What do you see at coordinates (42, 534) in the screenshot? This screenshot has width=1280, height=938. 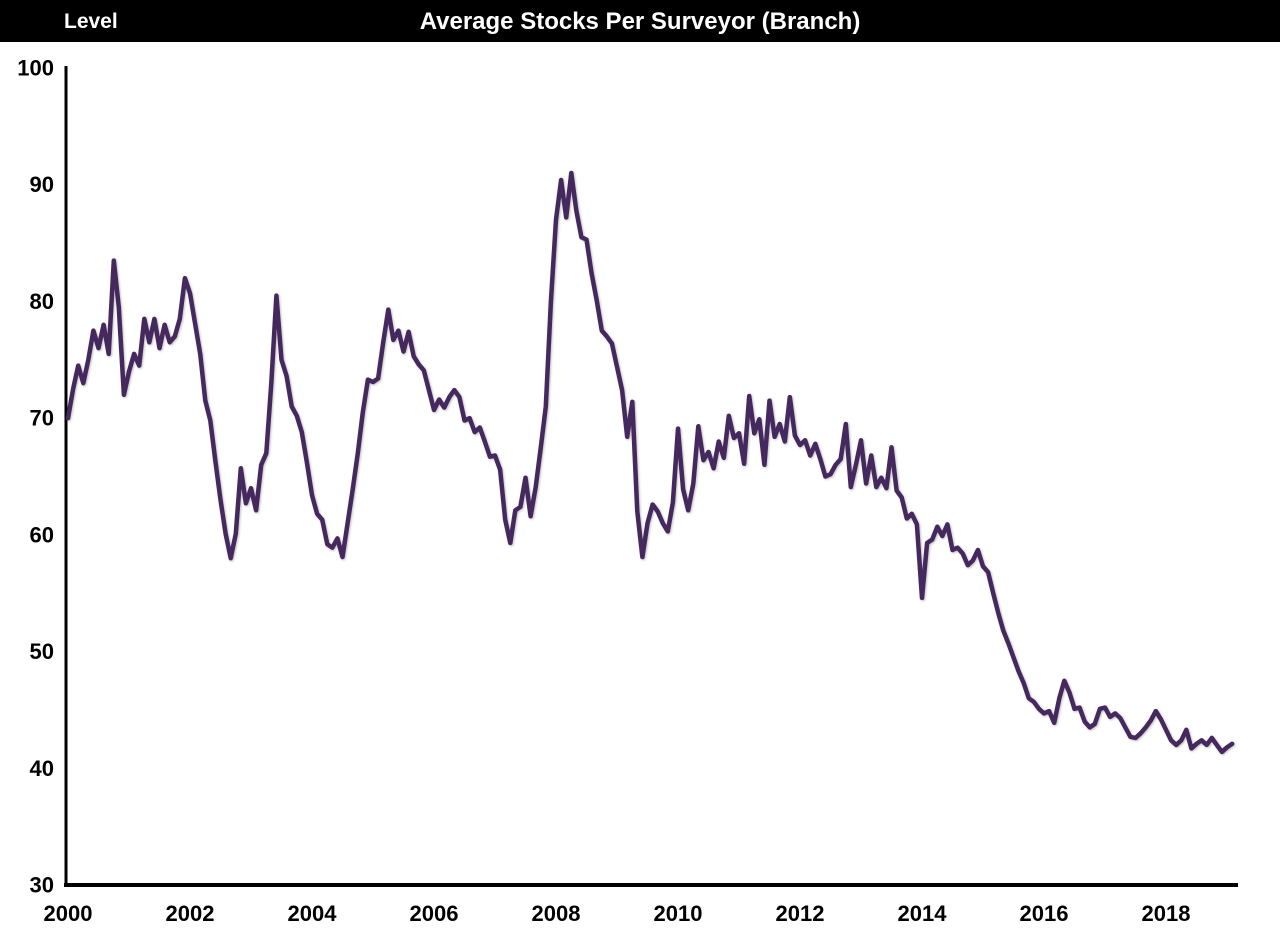 I see `y-axis-tick-label: 60` at bounding box center [42, 534].